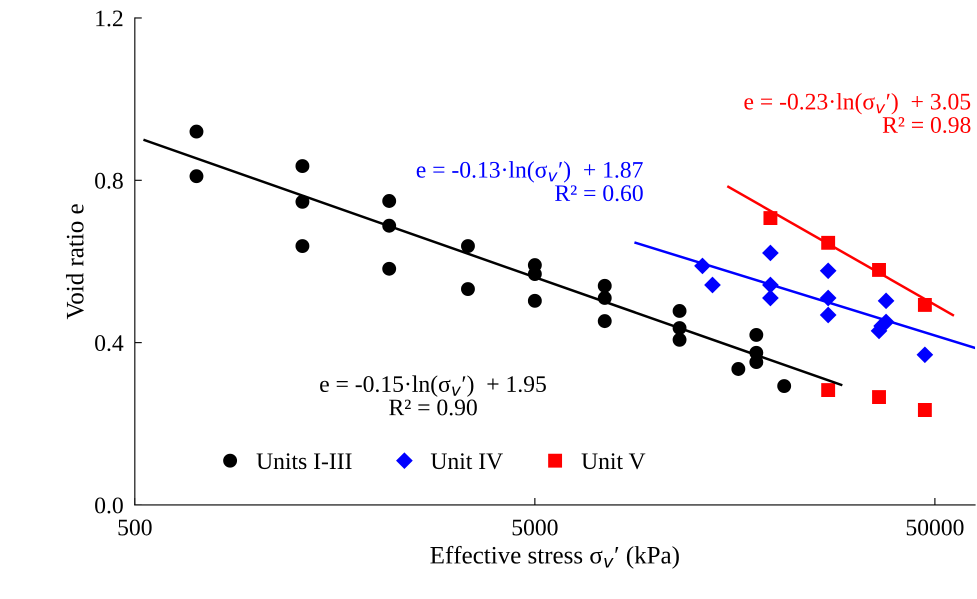 This screenshot has height=599, width=977. What do you see at coordinates (529, 181) in the screenshot?
I see `annotation: e = -0.13·ln(σ$_{v}$′) + 1.87 R² = 0.60` at bounding box center [529, 181].